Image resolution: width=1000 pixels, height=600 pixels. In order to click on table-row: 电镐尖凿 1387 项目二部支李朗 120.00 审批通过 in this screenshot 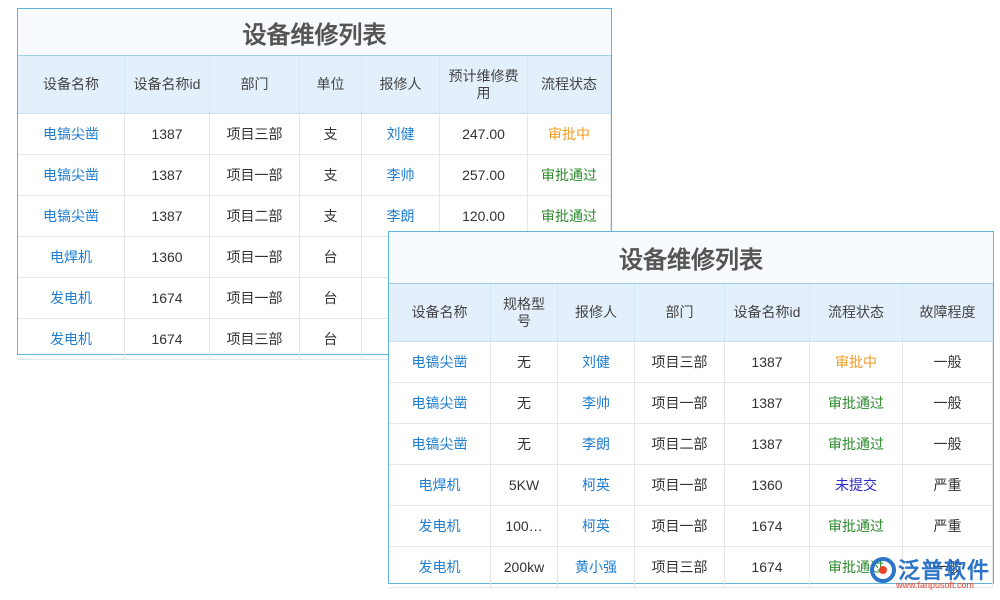, I will do `click(314, 216)`.